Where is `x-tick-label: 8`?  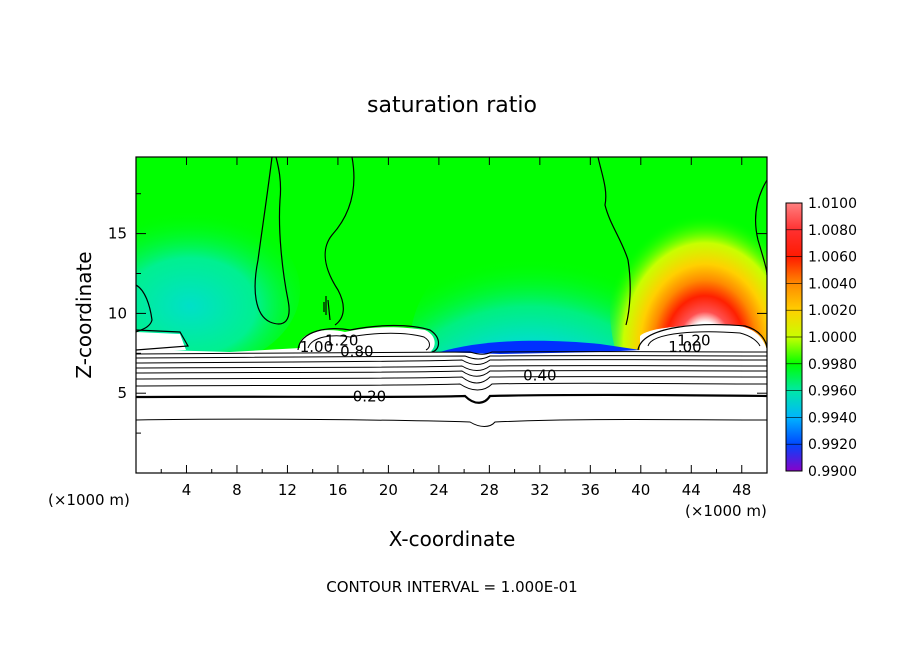 x-tick-label: 8 is located at coordinates (237, 490).